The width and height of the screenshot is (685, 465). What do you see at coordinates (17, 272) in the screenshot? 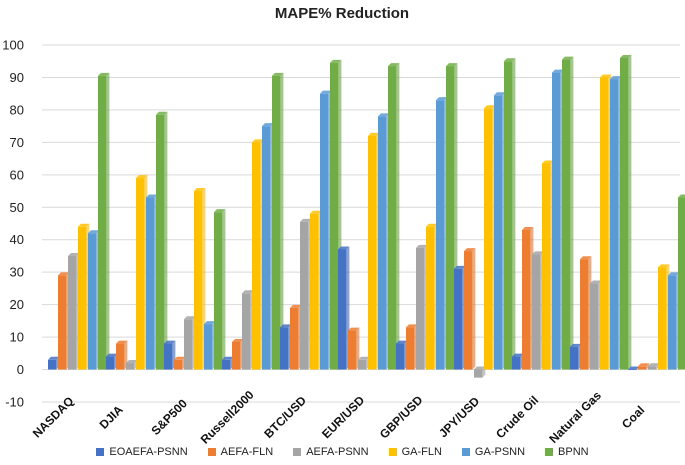
I see `y-tick-label: 30` at bounding box center [17, 272].